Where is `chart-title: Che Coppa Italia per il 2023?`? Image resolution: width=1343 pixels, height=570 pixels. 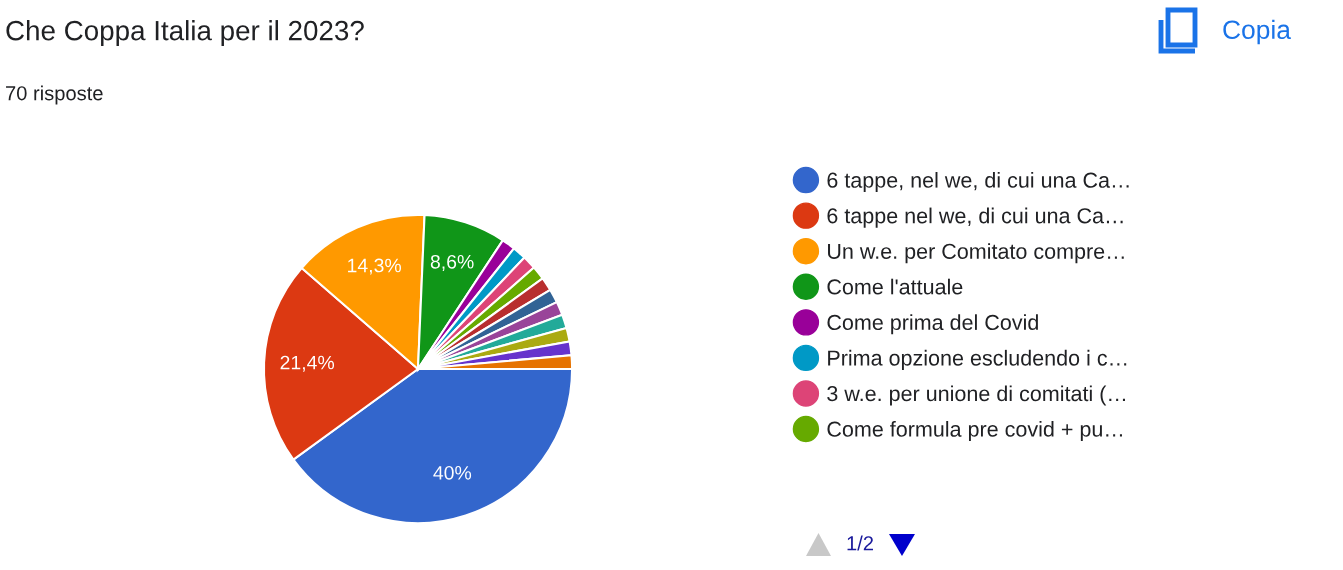 chart-title: Che Coppa Italia per il 2023? is located at coordinates (185, 33).